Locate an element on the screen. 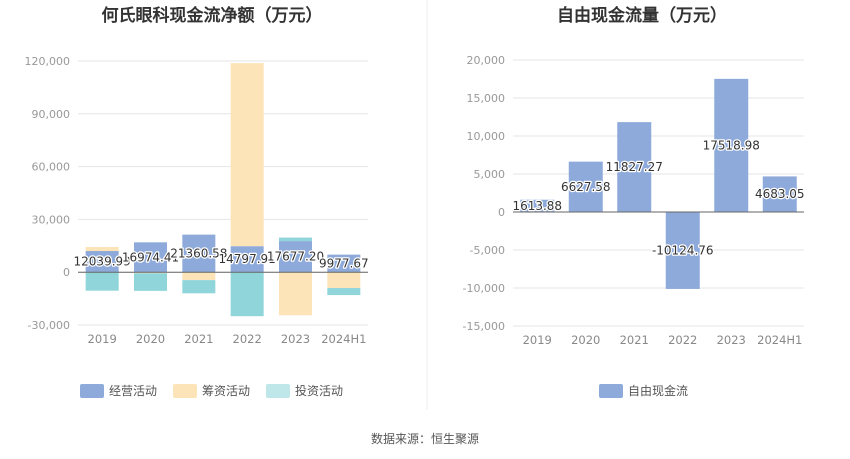 The width and height of the screenshot is (850, 459). data-label: 6627.58 is located at coordinates (586, 187).